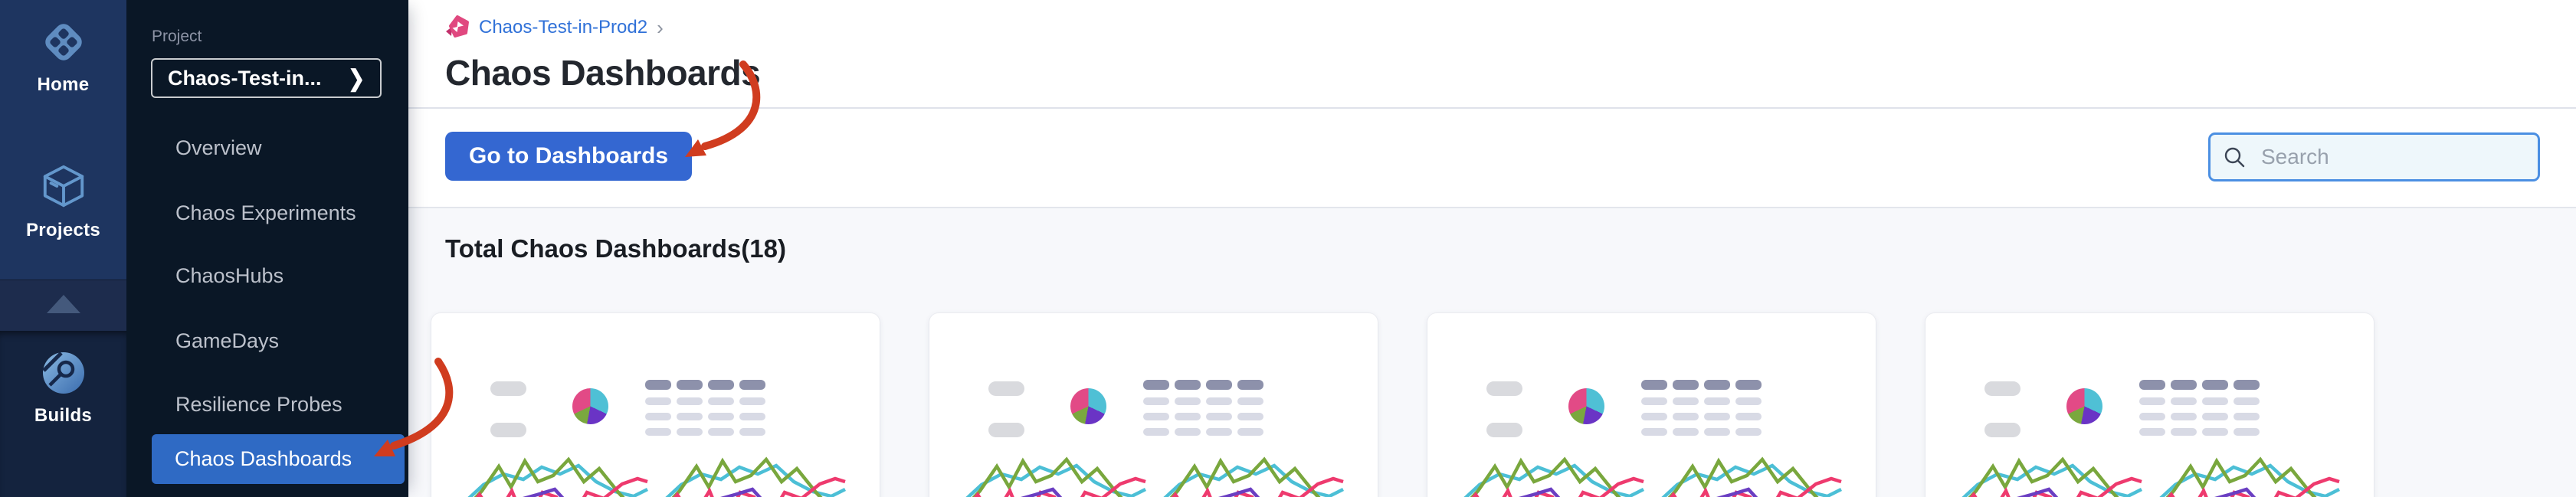  I want to click on search-box, so click(2374, 157).